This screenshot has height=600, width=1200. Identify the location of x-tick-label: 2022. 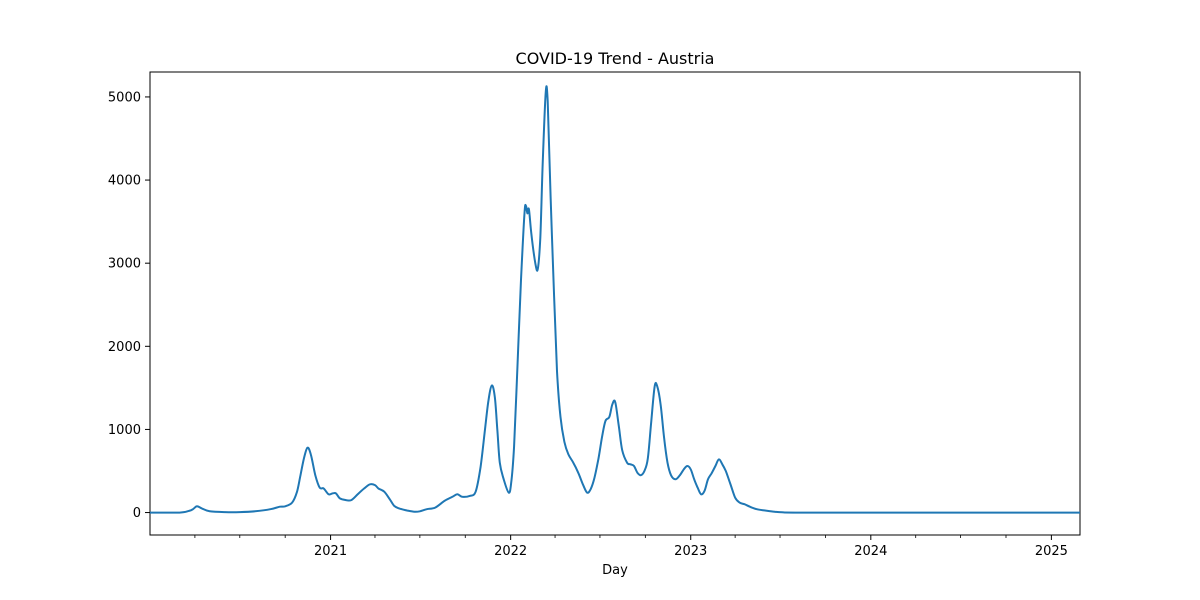
(510, 551).